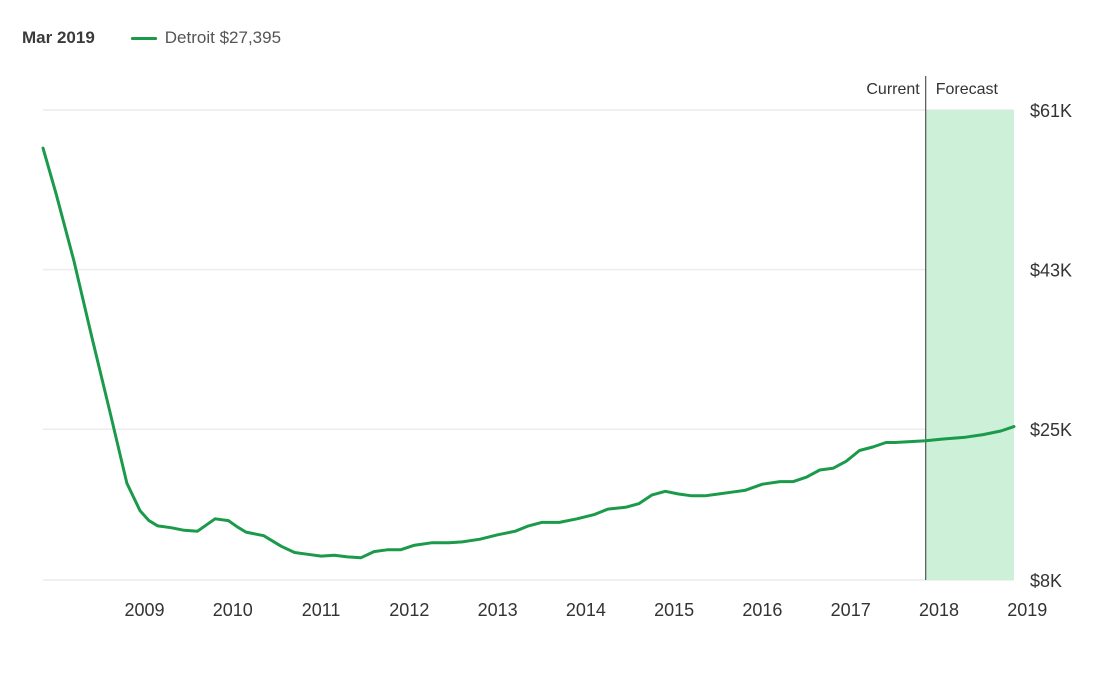  What do you see at coordinates (144, 610) in the screenshot?
I see `x-tick-label: 2009` at bounding box center [144, 610].